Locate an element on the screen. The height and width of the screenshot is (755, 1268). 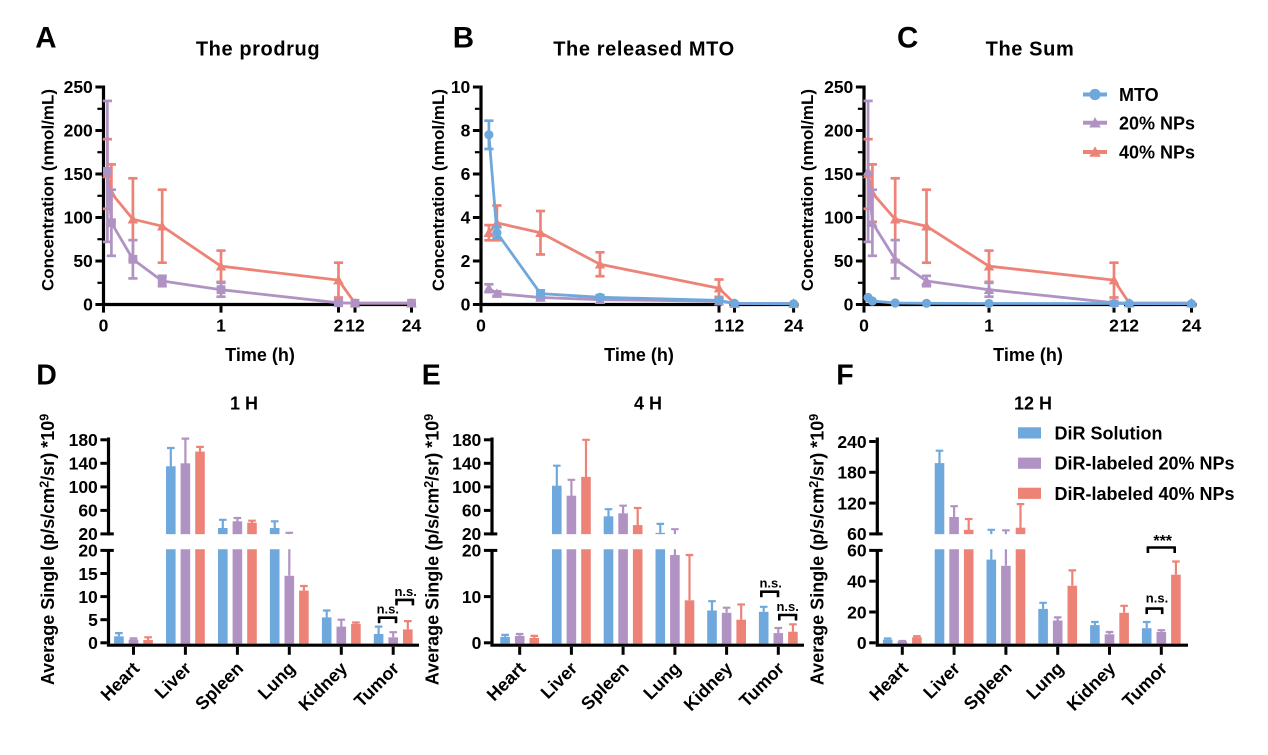
svg-text: 40 is located at coordinates (857, 582).